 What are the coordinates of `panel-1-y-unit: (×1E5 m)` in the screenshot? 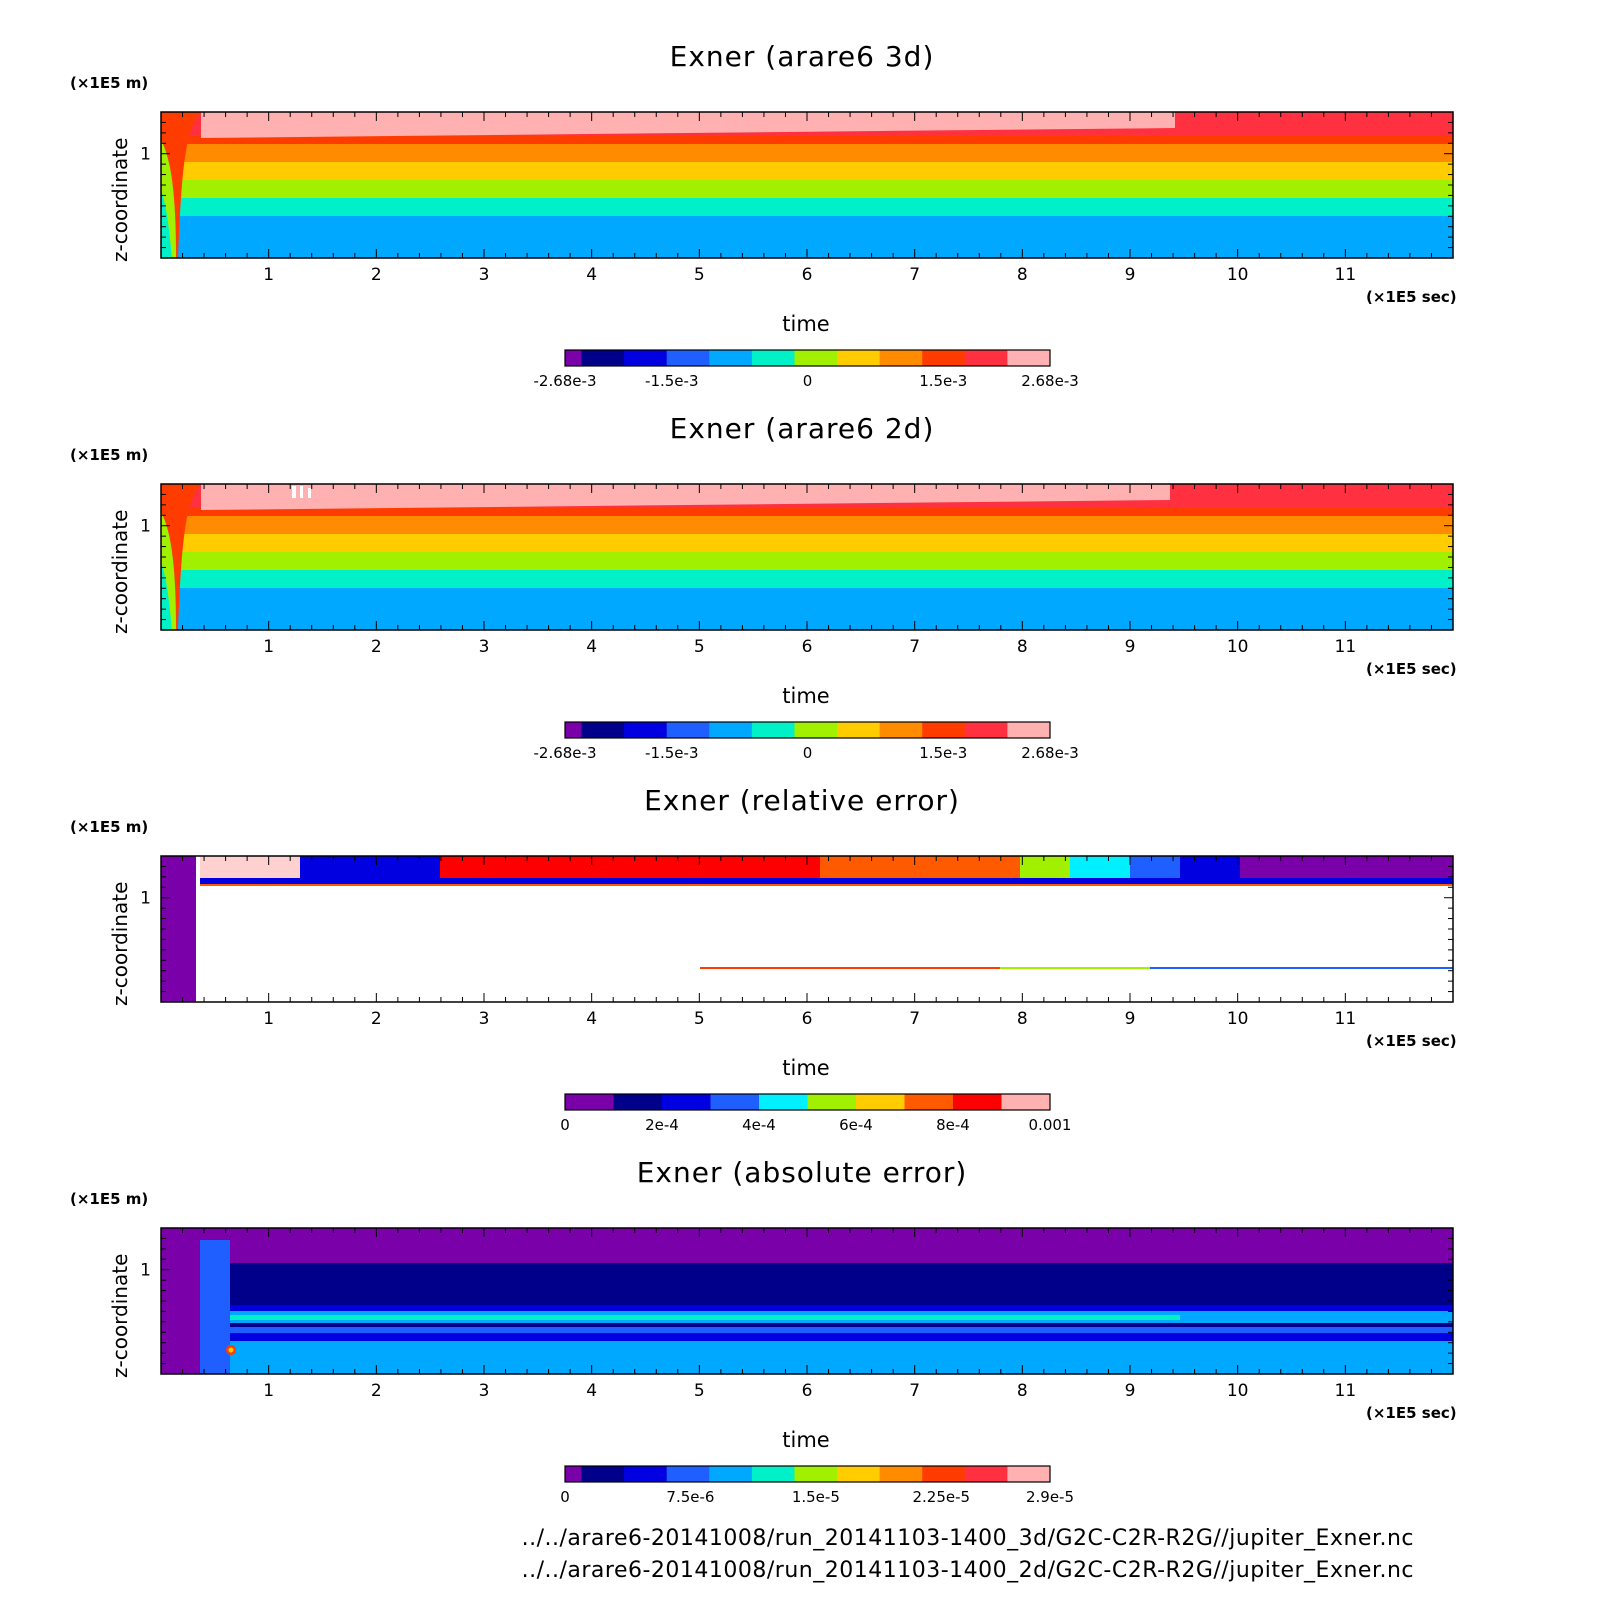 It's located at (109, 83).